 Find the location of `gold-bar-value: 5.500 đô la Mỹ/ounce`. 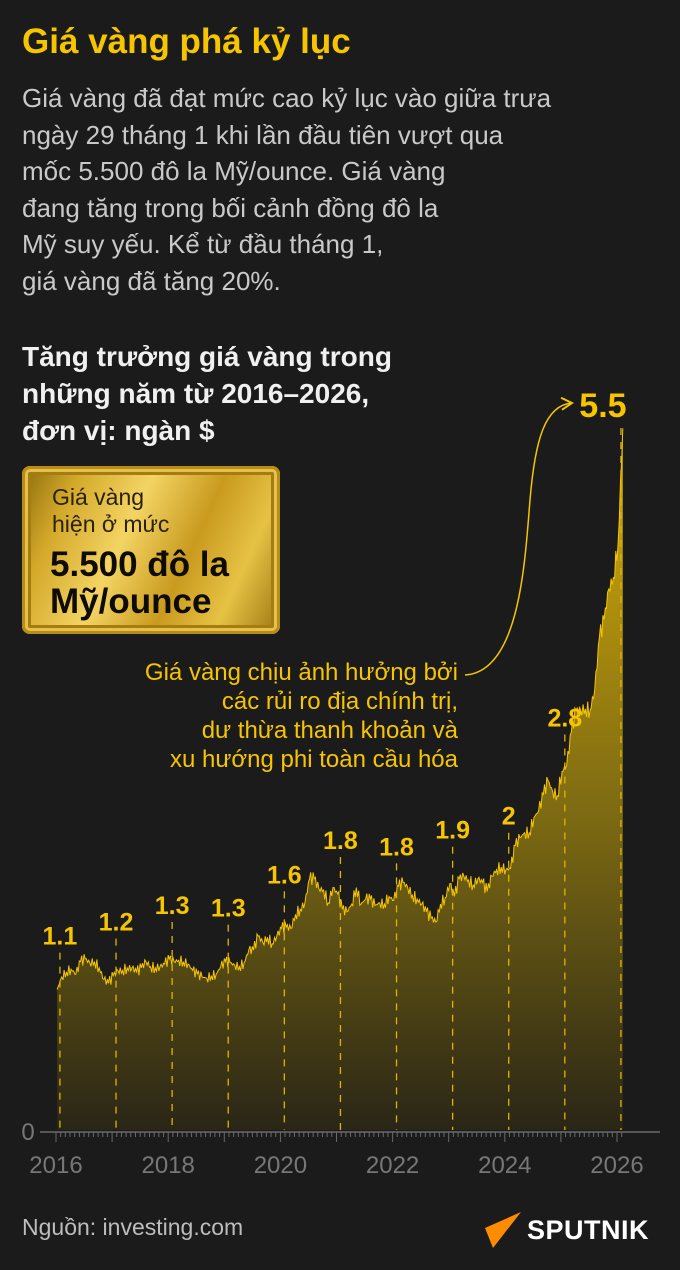

gold-bar-value: 5.500 đô la Mỹ/ounce is located at coordinates (139, 583).